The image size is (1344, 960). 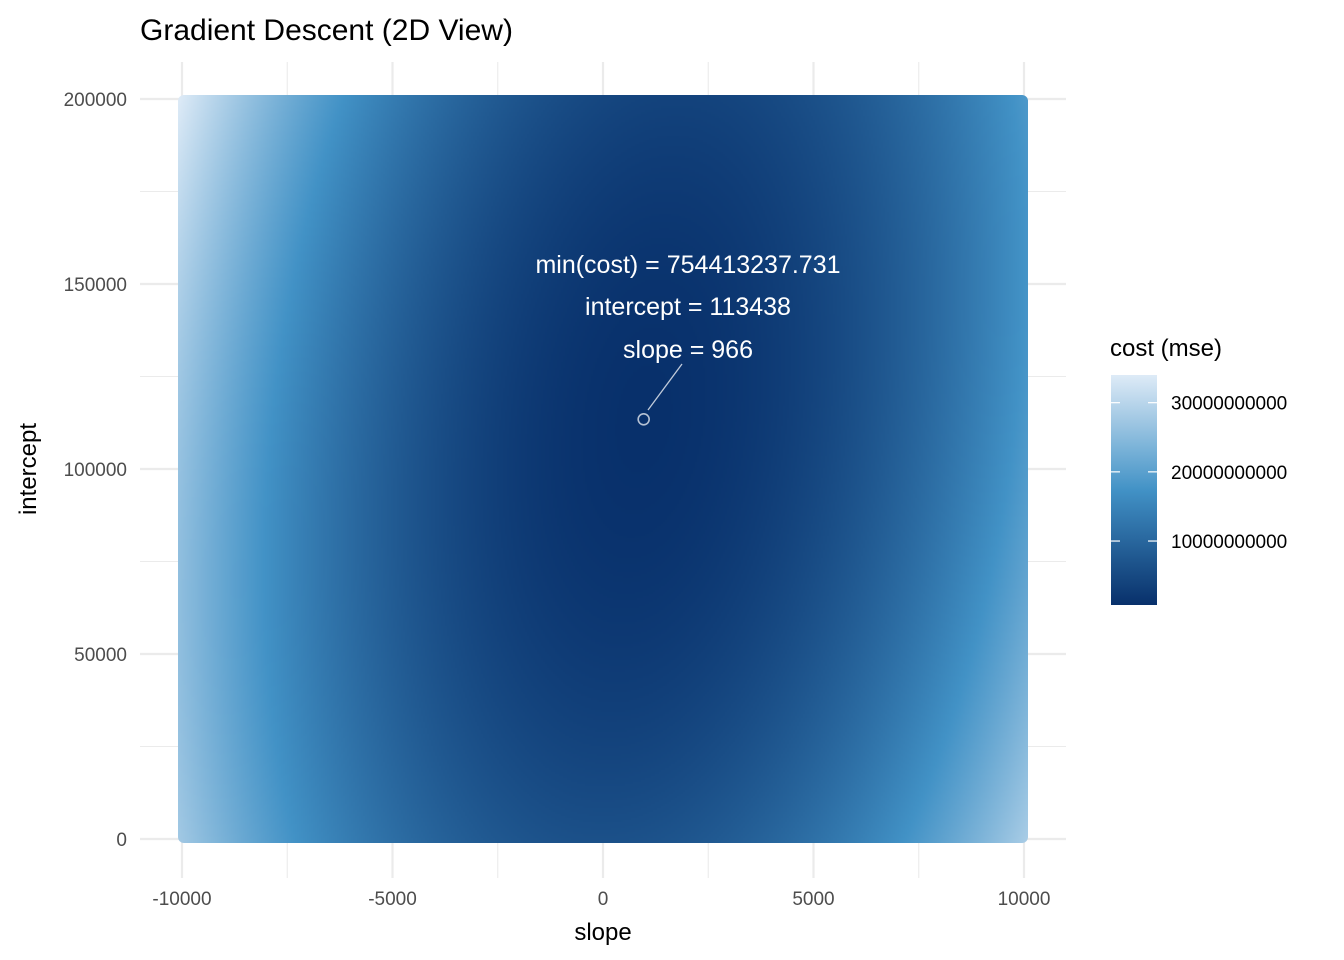 I want to click on y-axis-title: intercept, so click(x=28, y=469).